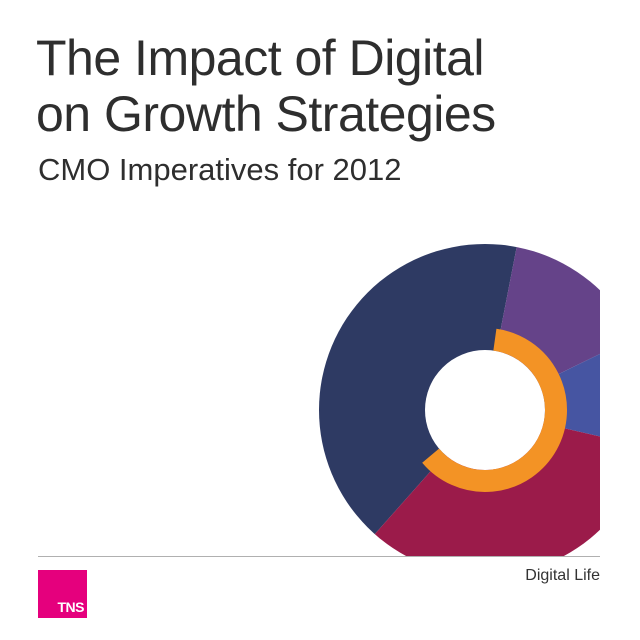  What do you see at coordinates (319, 556) in the screenshot?
I see `divider-line` at bounding box center [319, 556].